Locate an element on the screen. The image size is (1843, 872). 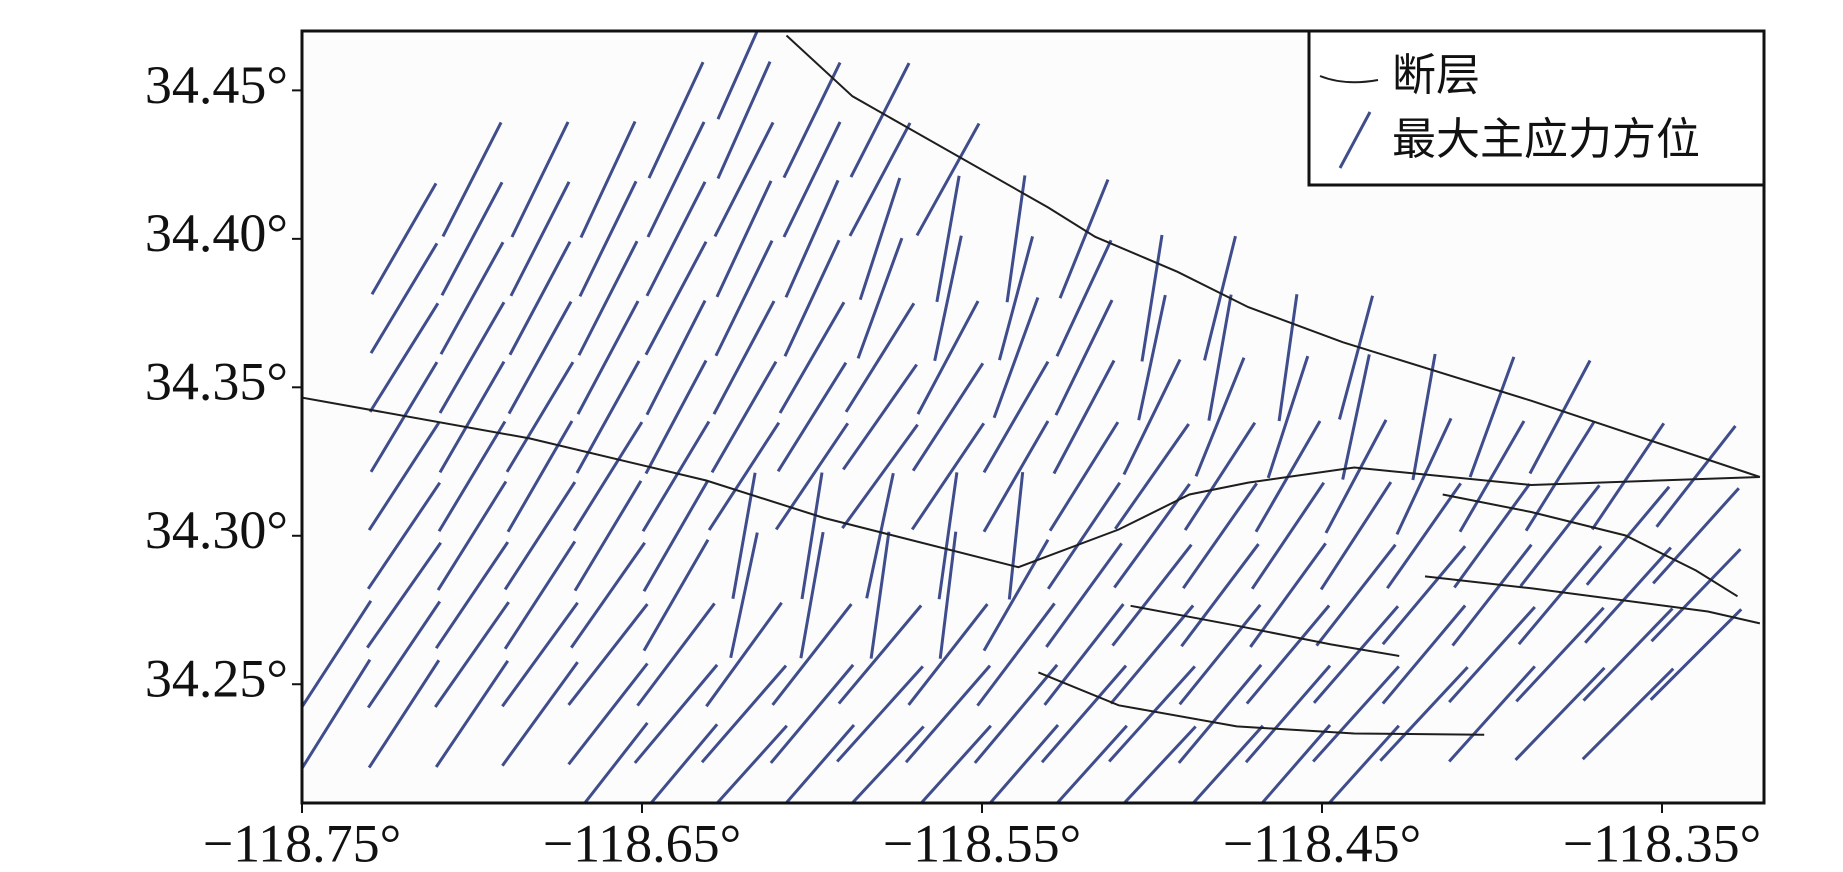
x-tick-label: −118.45° is located at coordinates (1322, 842).